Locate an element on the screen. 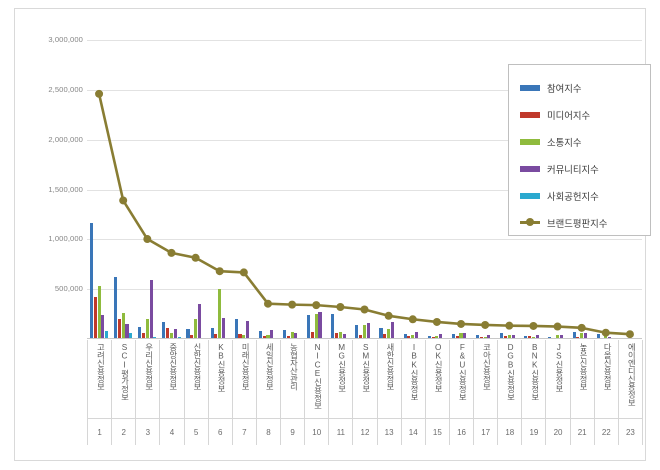  x-axis-rank-label: 2 is located at coordinates (123, 432).